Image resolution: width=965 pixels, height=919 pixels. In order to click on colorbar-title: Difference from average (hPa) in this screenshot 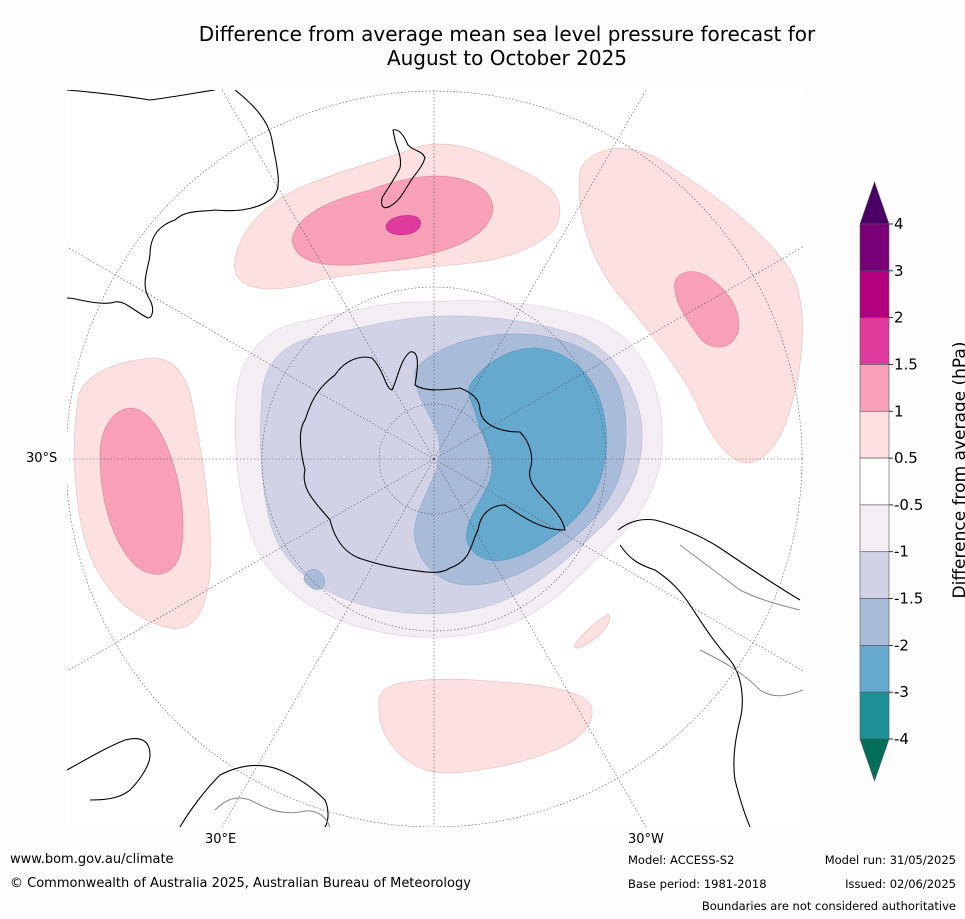, I will do `click(957, 470)`.